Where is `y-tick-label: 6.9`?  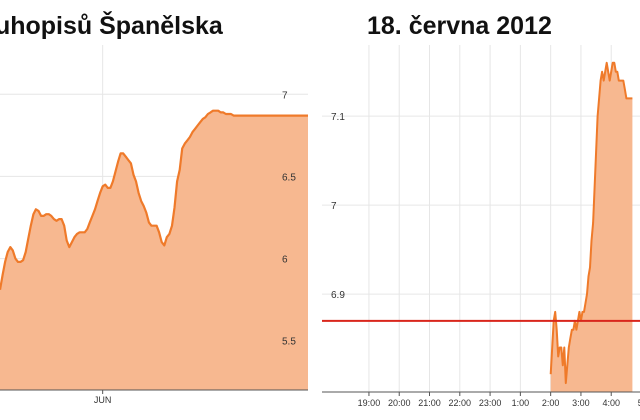
y-tick-label: 6.9 is located at coordinates (338, 295).